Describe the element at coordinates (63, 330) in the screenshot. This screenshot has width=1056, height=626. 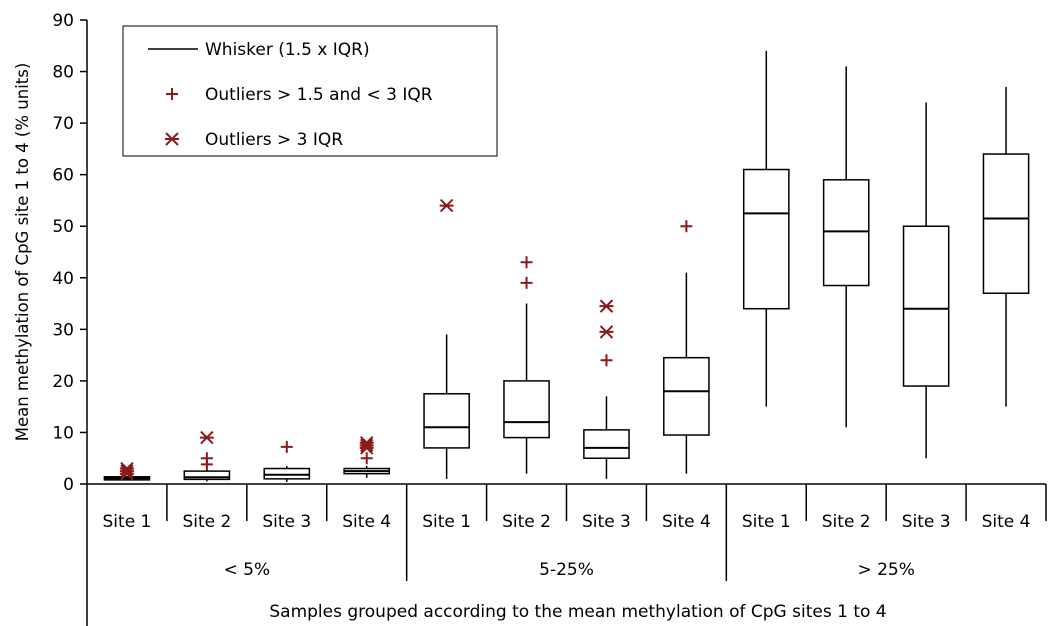
I see `y-tick-label: 30` at that location.